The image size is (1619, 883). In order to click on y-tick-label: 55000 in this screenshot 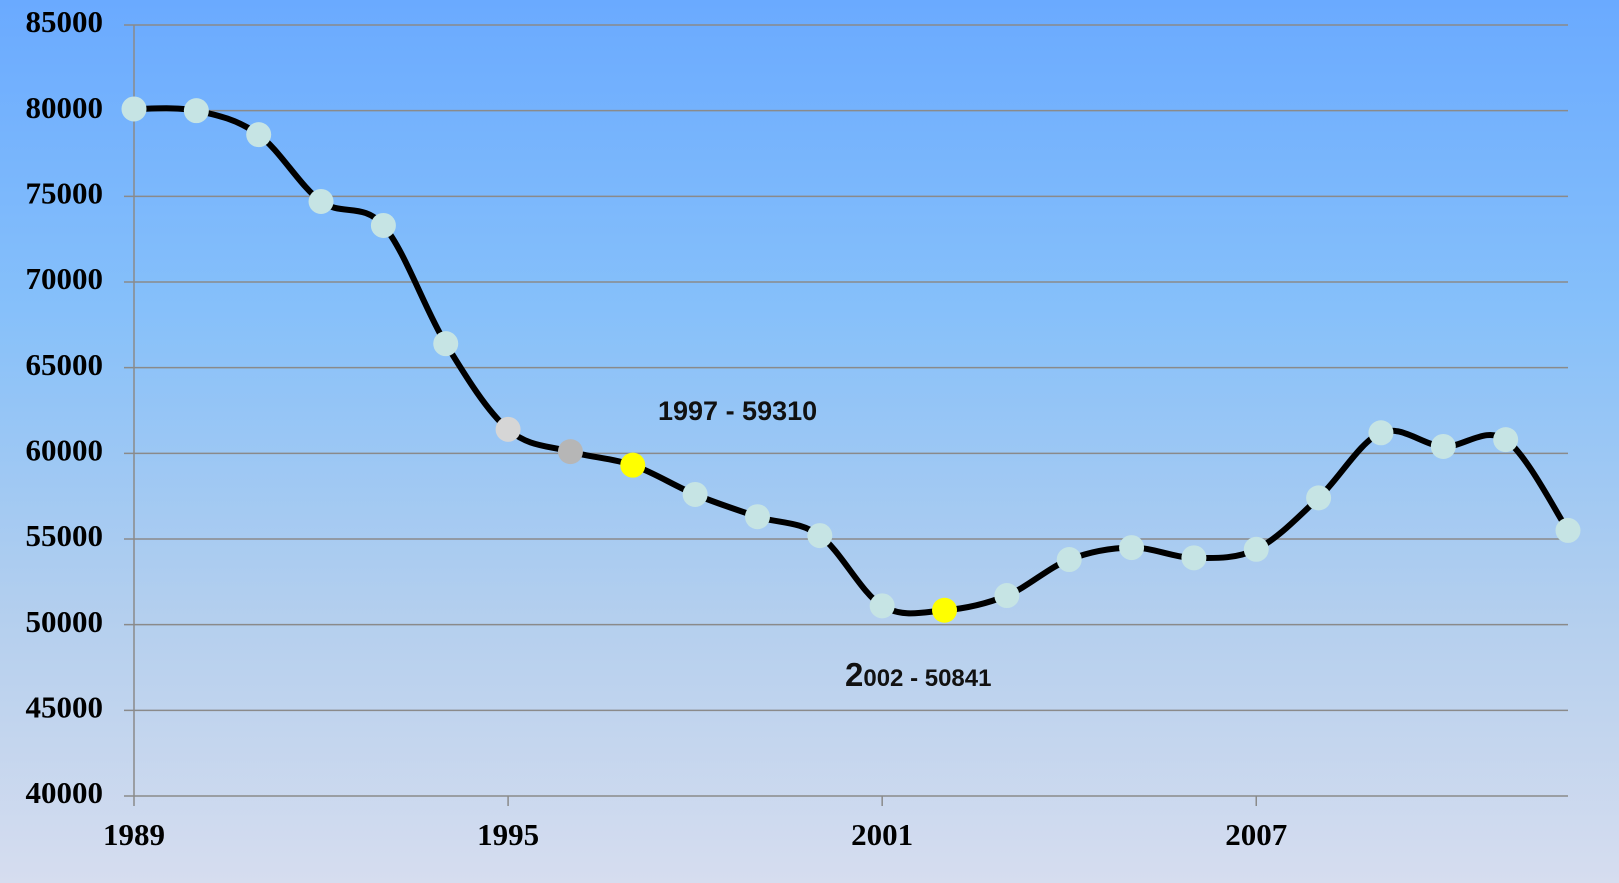, I will do `click(65, 535)`.